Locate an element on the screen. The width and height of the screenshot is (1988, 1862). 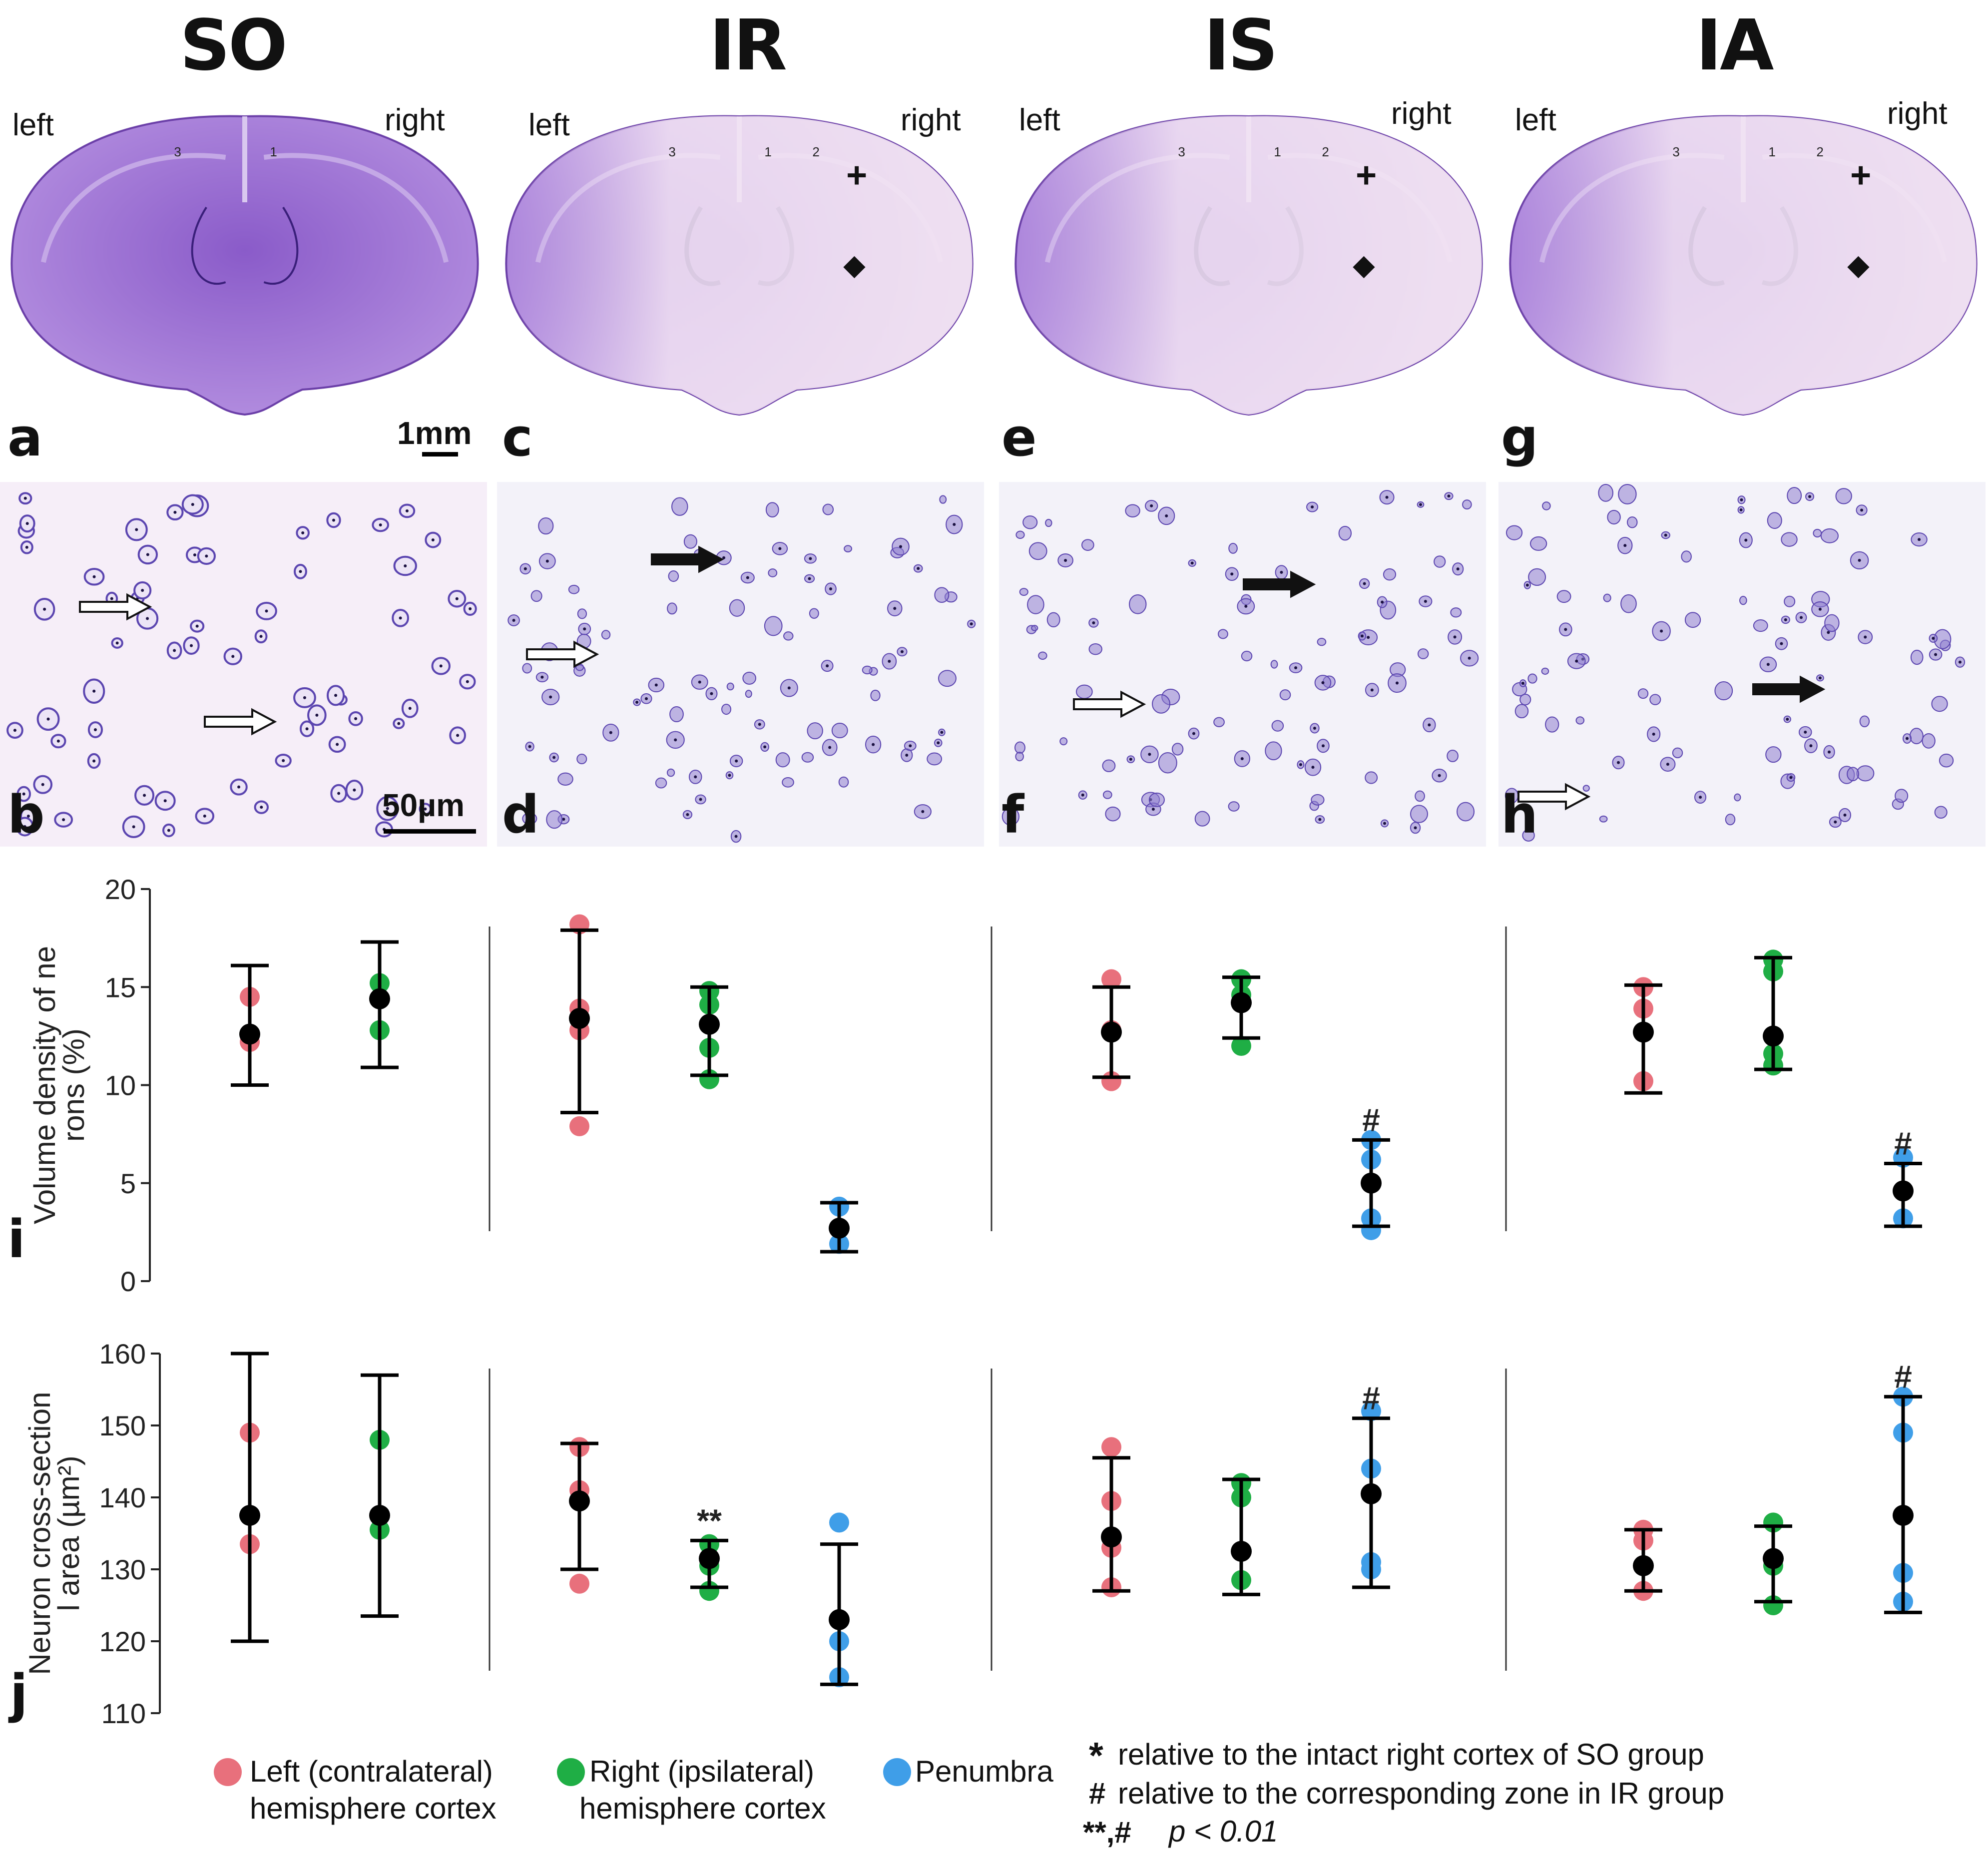
legend-left-line1: Left (contralateral) is located at coordinates (372, 1772).